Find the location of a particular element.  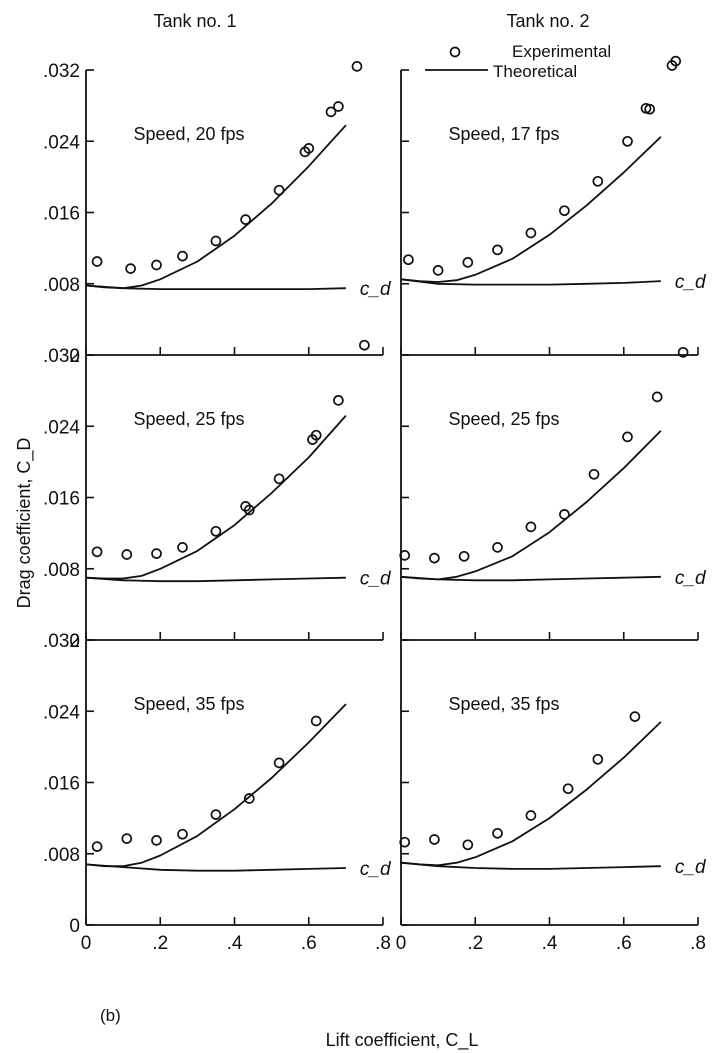

panel-tank2-35fps: 0 .2 .4 .6 .8 Speed, 35 fps c_d is located at coordinates (551, 796).